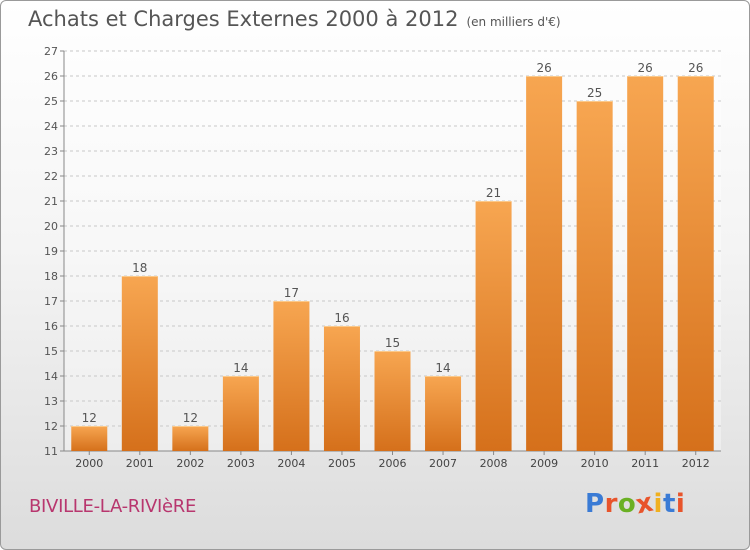 This screenshot has width=750, height=550. What do you see at coordinates (51, 126) in the screenshot?
I see `y-tick-label: 24` at bounding box center [51, 126].